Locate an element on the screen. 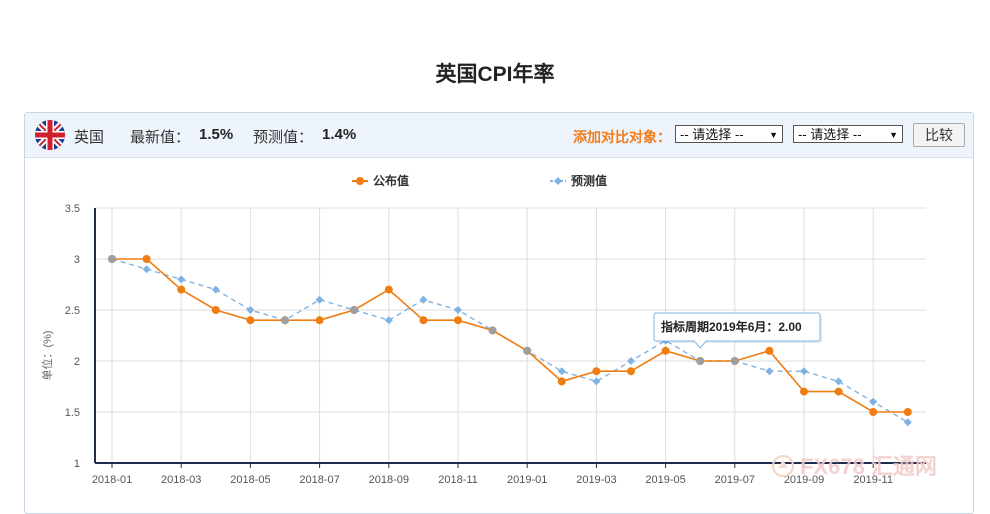 This screenshot has width=990, height=514. x-tick-label: 2018-03 is located at coordinates (181, 480).